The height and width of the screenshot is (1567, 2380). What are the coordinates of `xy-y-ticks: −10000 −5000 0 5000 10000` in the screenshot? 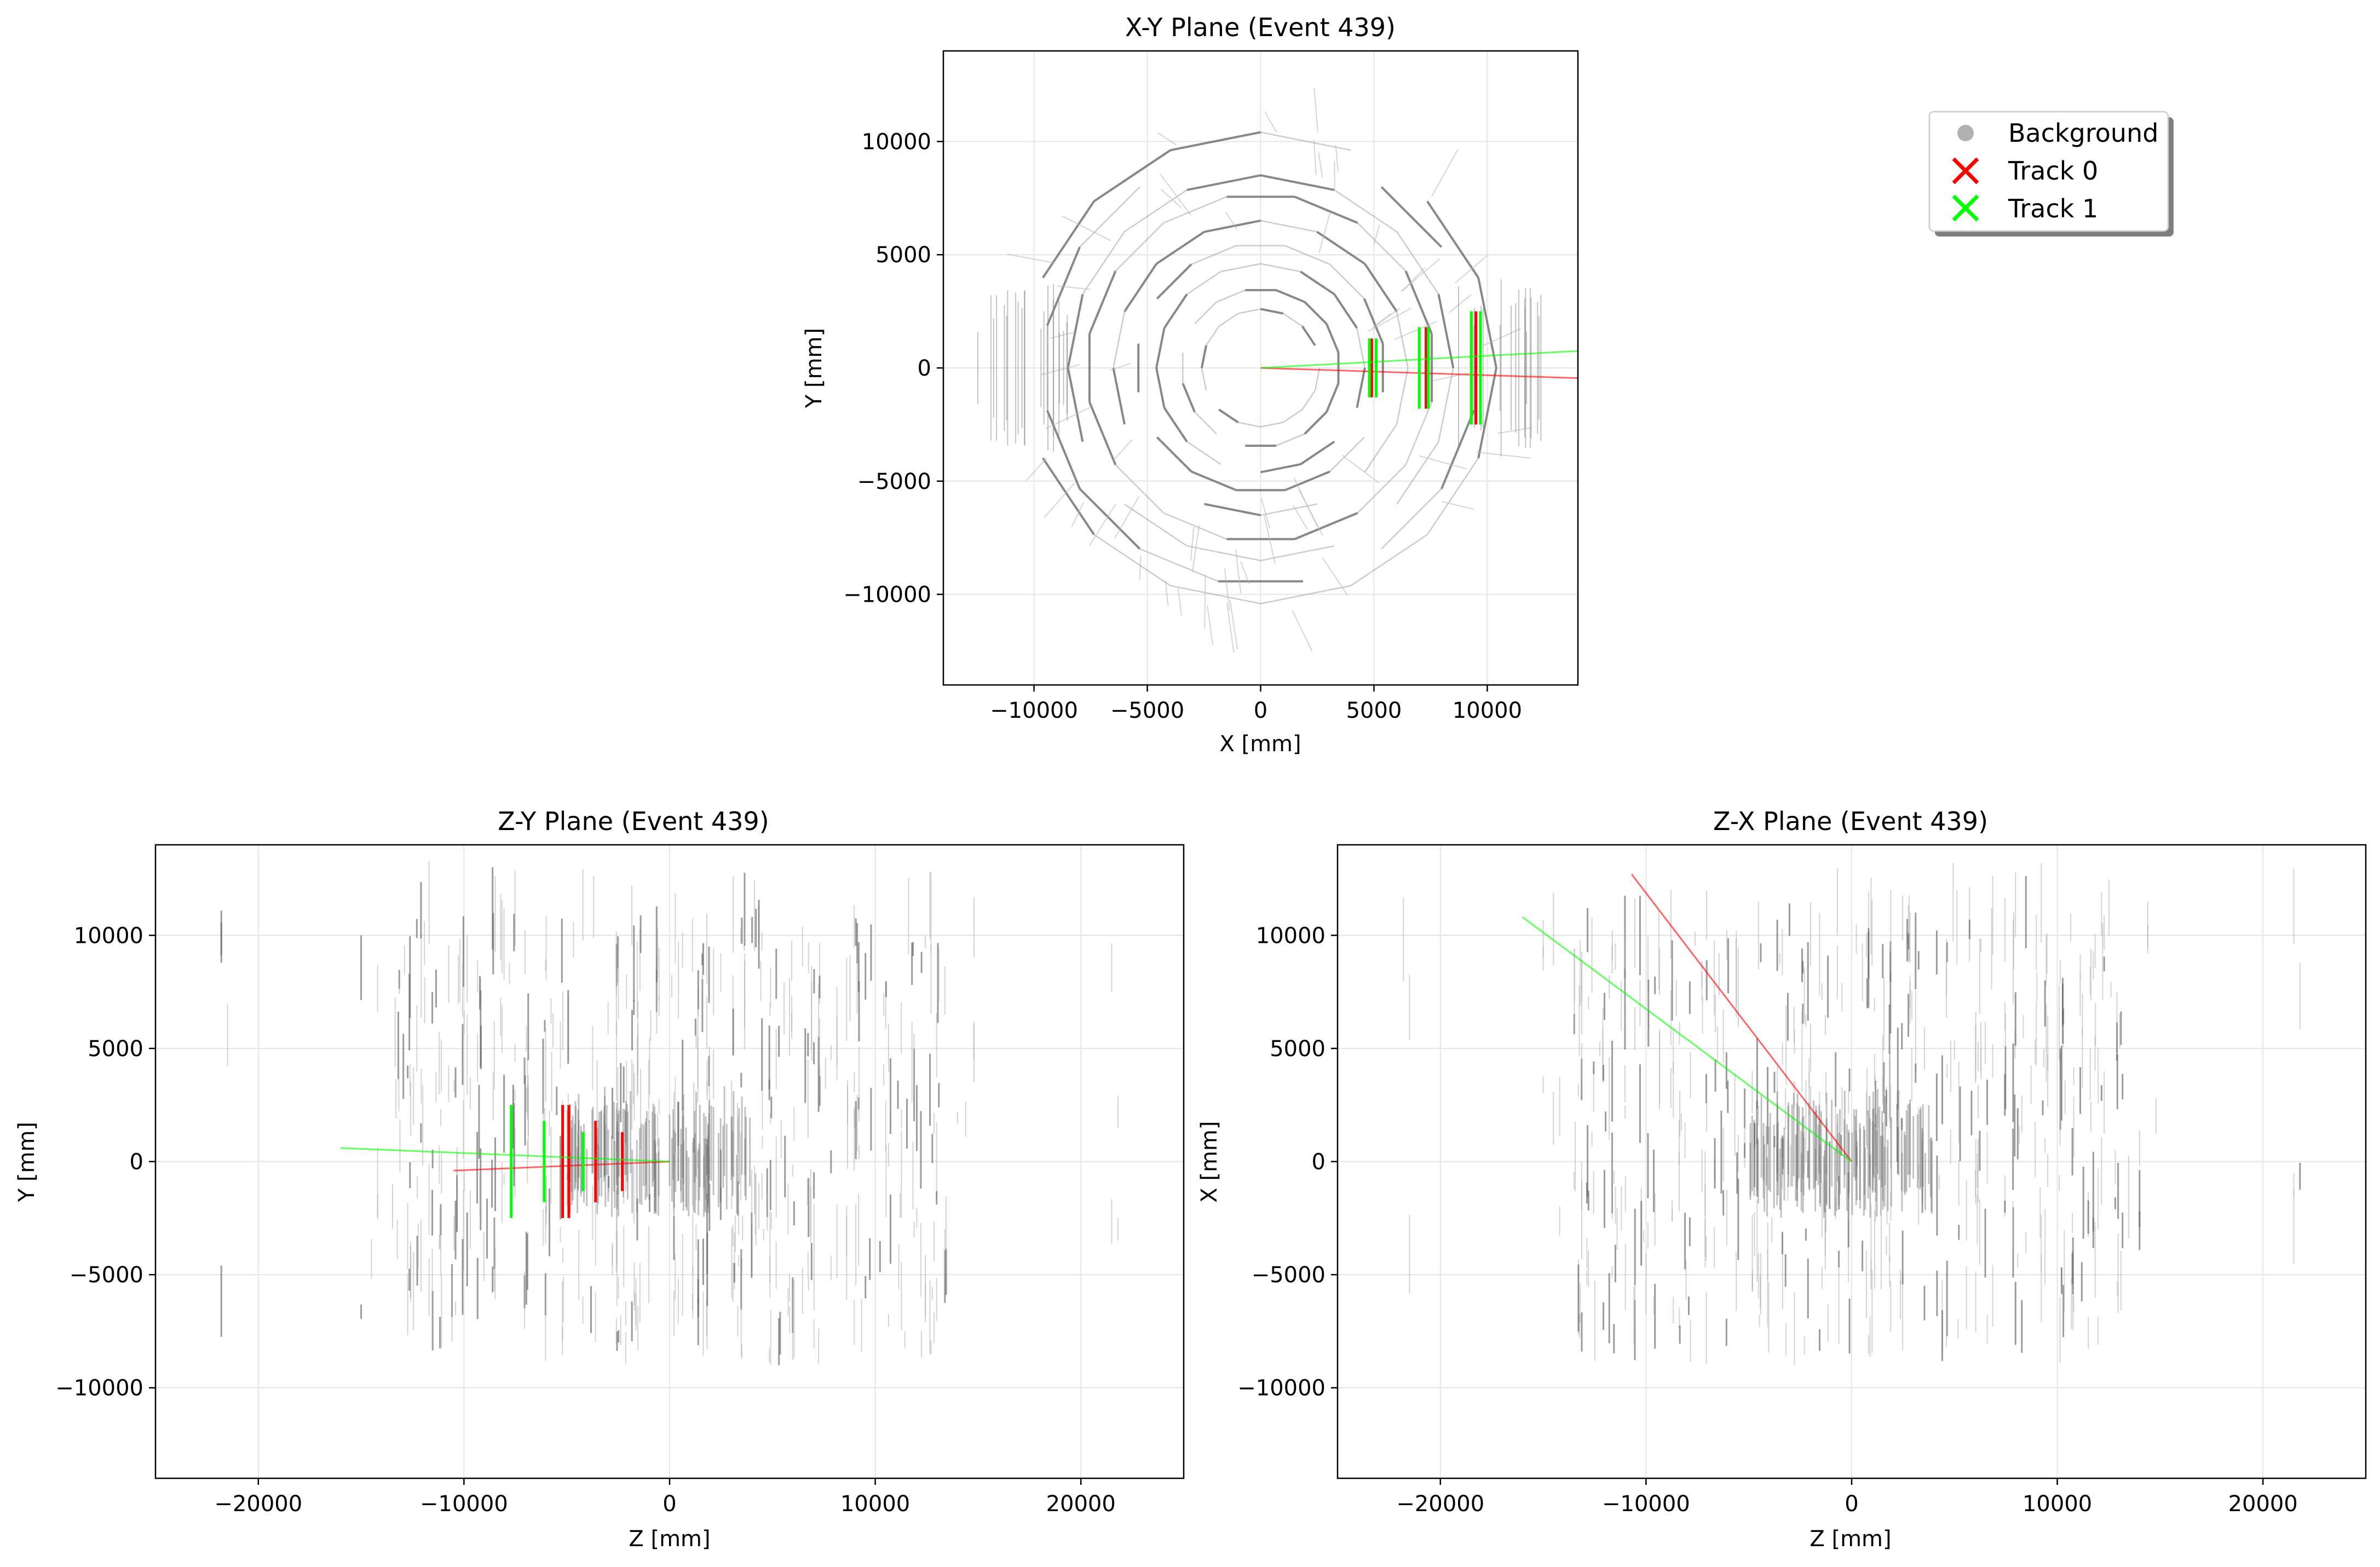 It's located at (893, 368).